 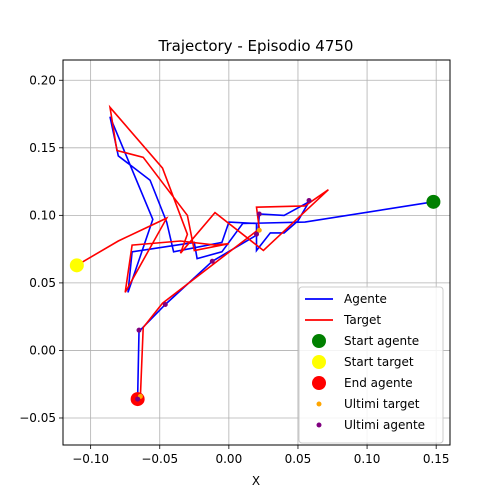 I want to click on legend-box, so click(x=371, y=365).